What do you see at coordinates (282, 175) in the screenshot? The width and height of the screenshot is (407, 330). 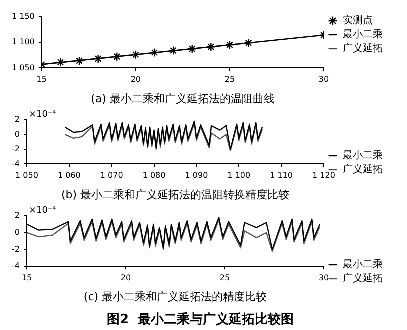 I see `x-tick-label: 1 110` at bounding box center [282, 175].